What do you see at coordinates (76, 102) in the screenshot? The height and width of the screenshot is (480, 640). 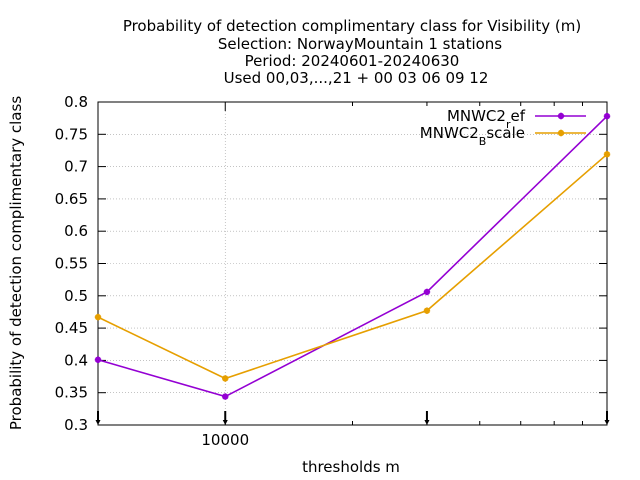 I see `y-tick-label: 0.8` at bounding box center [76, 102].